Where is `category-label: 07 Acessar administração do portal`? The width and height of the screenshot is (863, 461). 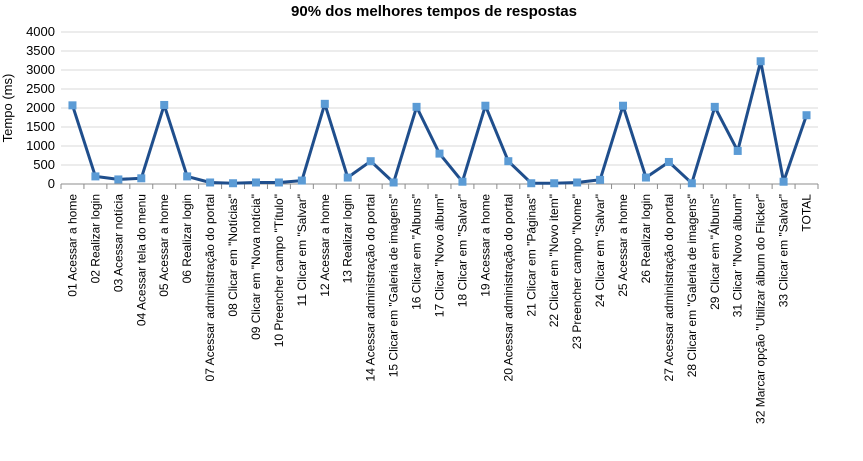
category-label: 07 Acessar administração do portal is located at coordinates (210, 287).